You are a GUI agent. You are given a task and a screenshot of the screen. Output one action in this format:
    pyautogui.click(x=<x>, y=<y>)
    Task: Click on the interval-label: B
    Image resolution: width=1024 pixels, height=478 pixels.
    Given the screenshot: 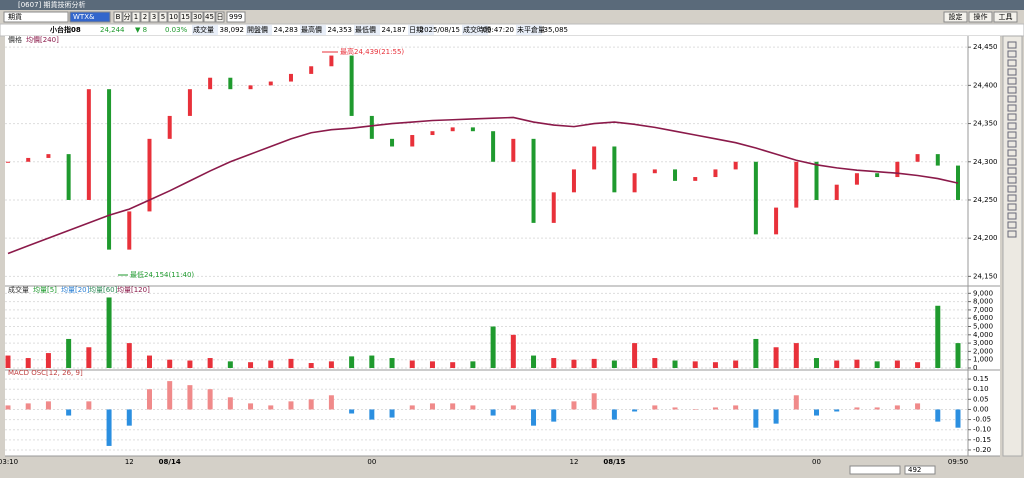 What is the action you would take?
    pyautogui.click(x=118, y=17)
    